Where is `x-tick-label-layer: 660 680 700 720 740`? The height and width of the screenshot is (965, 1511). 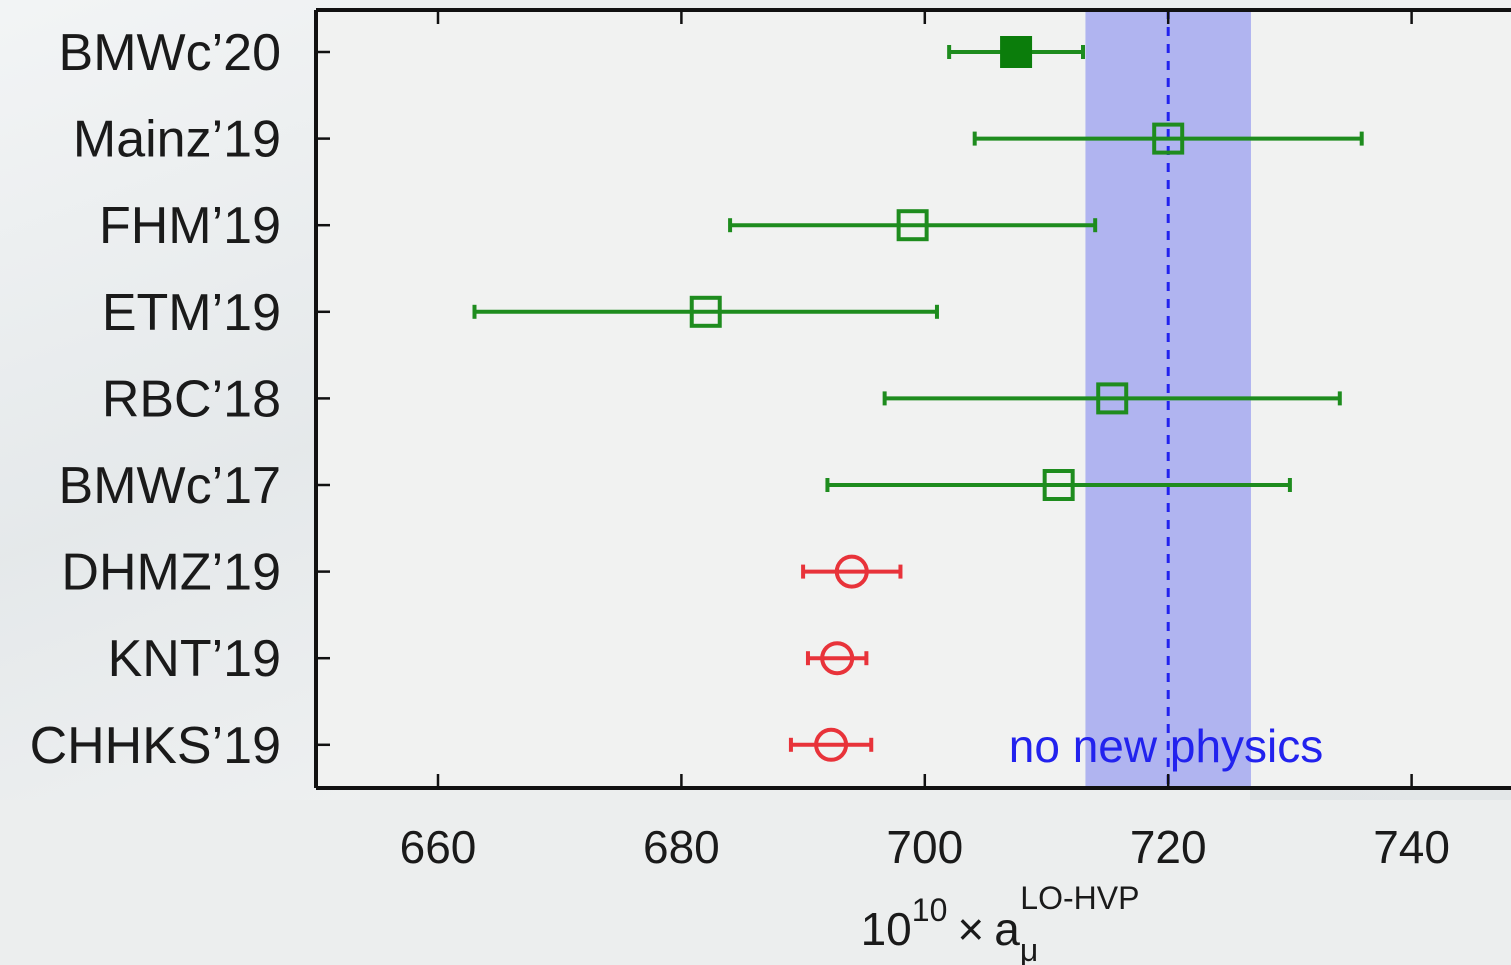
x-tick-label-layer: 660 680 700 720 740 is located at coordinates (925, 847).